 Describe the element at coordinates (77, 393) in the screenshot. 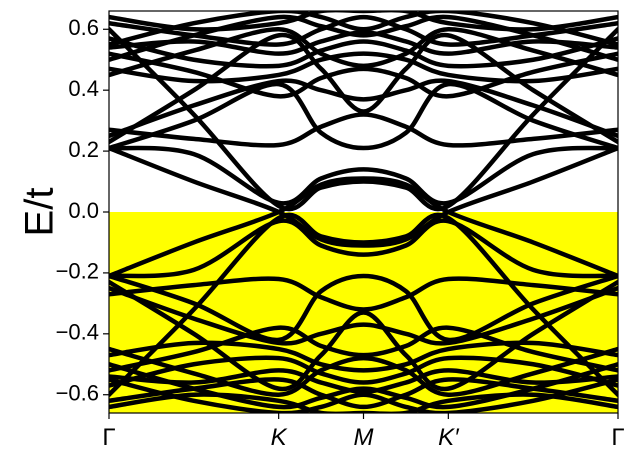

I see `y-tick-label: −0.6` at that location.